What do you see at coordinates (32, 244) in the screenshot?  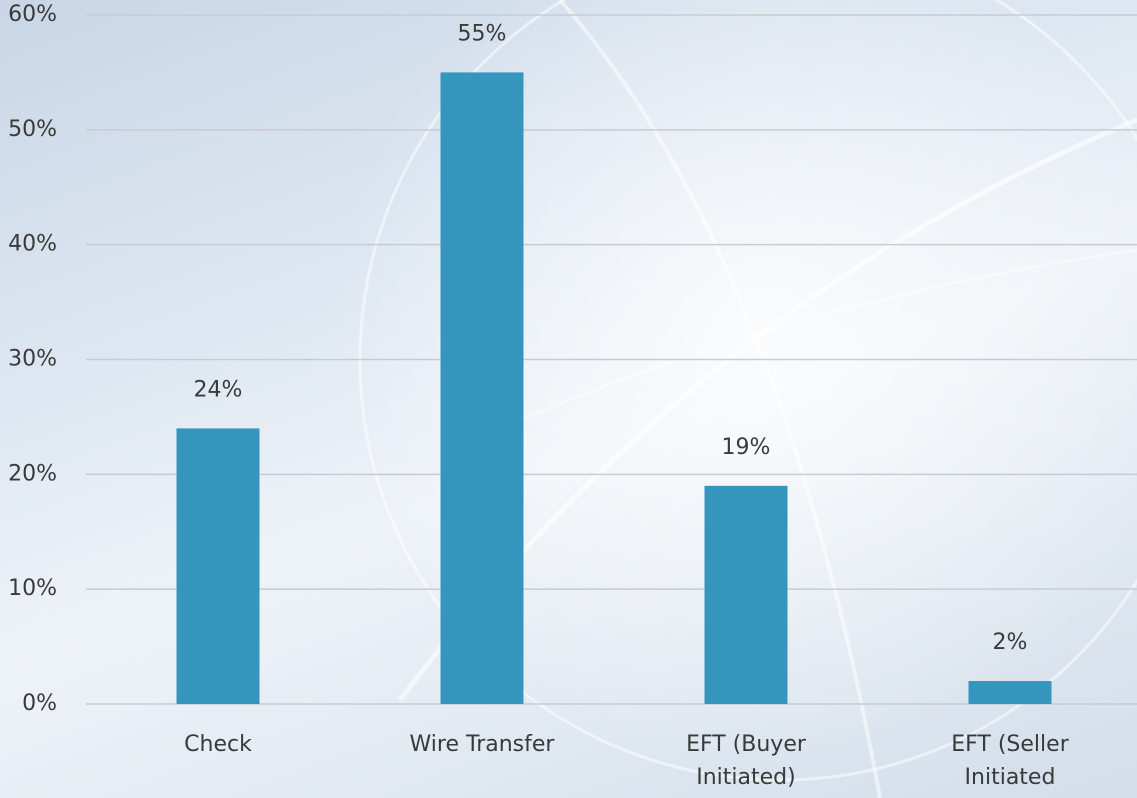 I see `y-tick-label: 40%` at bounding box center [32, 244].